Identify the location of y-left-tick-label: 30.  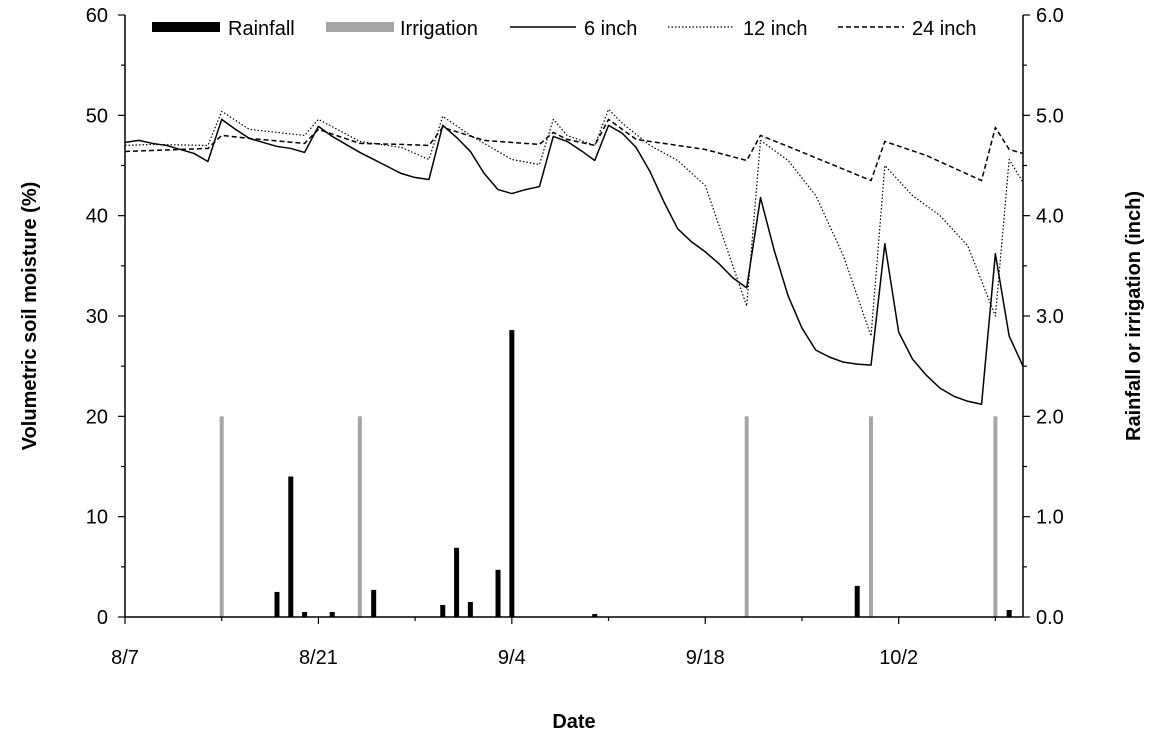
(97, 317).